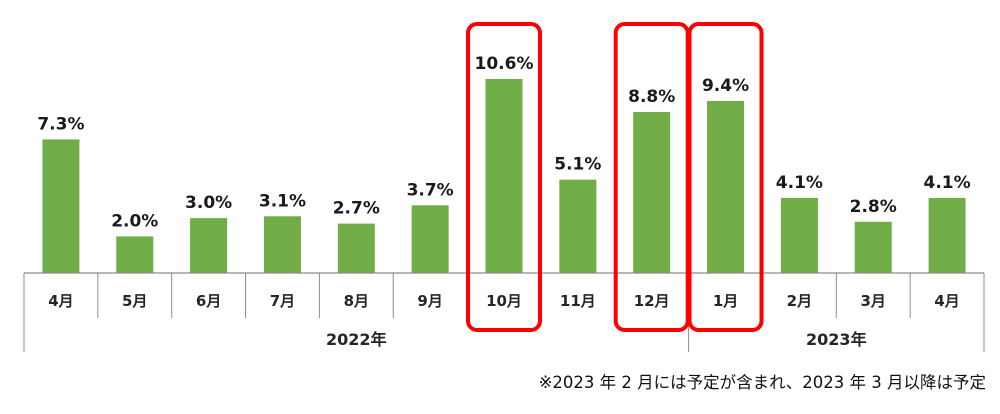  What do you see at coordinates (836, 339) in the screenshot?
I see `year-label: 2023年` at bounding box center [836, 339].